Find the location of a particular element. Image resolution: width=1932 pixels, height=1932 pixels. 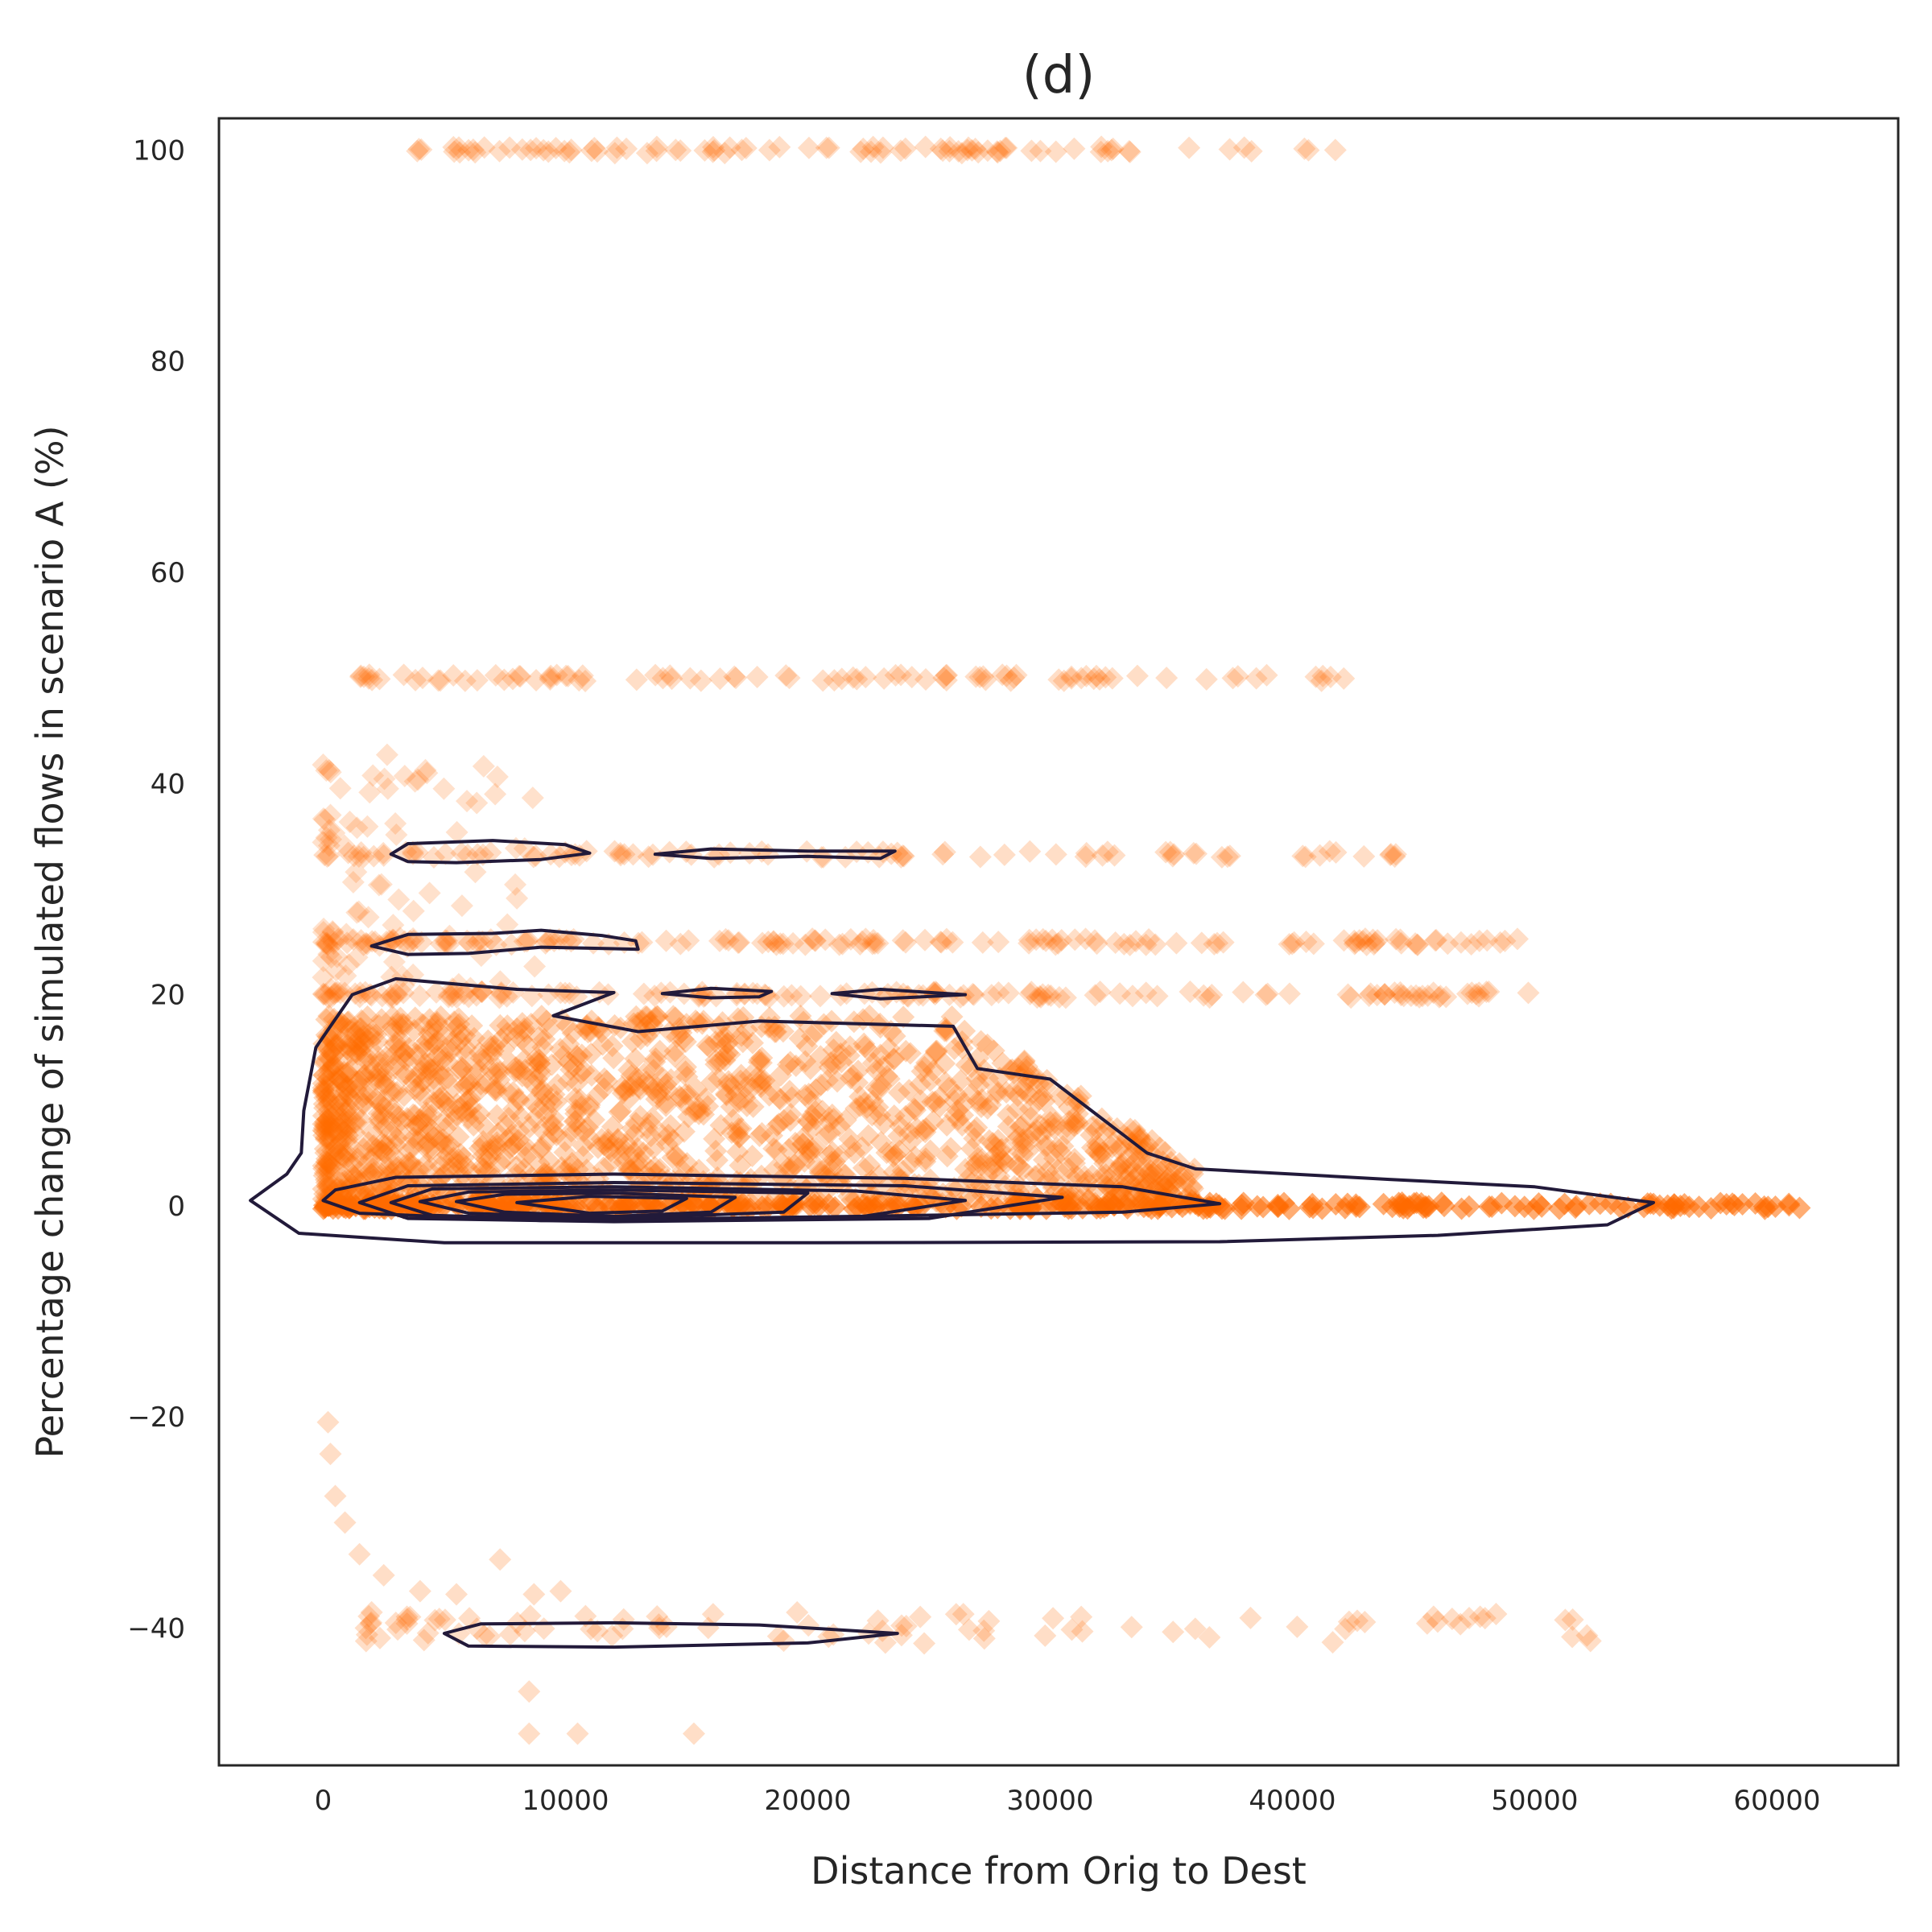

density-contour-band-33-b is located at coordinates (775, 854).